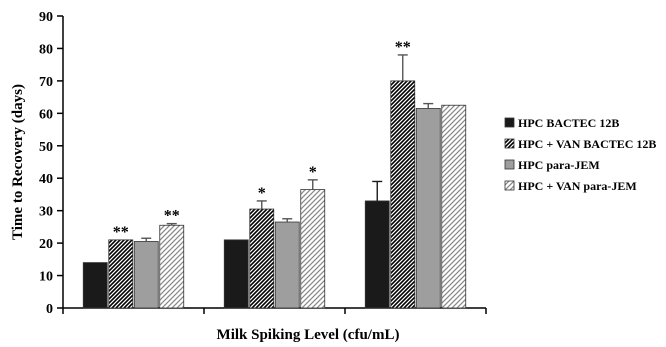 Image resolution: width=666 pixels, height=347 pixels. Describe the element at coordinates (568, 123) in the screenshot. I see `legend-label: HPC BACTEC 12B` at that location.